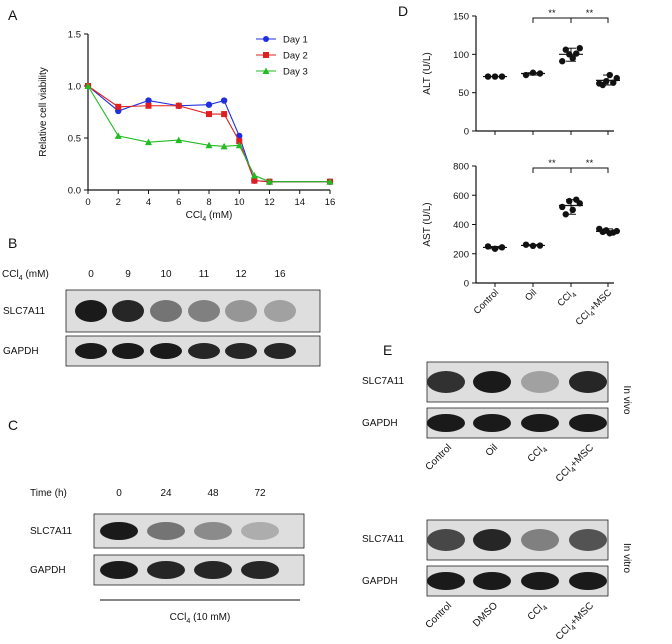 This screenshot has height=644, width=672. I want to click on lane-label: 12, so click(241, 274).